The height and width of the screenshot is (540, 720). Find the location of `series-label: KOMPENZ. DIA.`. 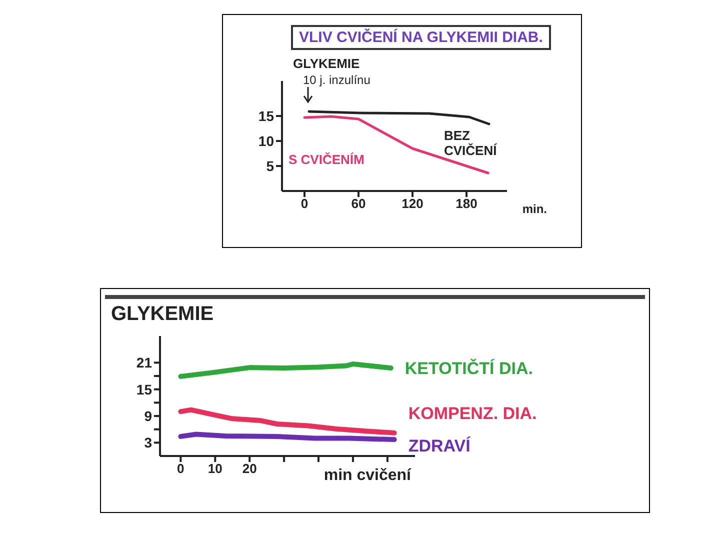

series-label: KOMPENZ. DIA. is located at coordinates (472, 413).